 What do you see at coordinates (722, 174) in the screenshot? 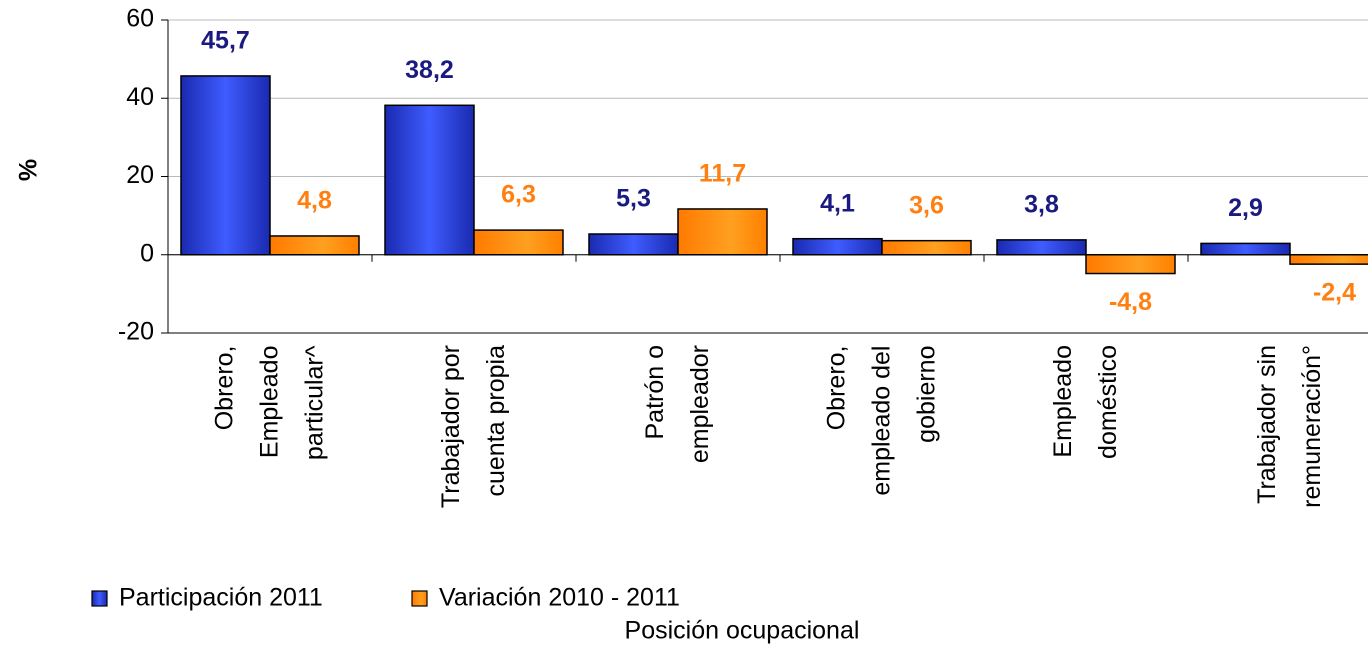
I see `data-label: 11,7` at bounding box center [722, 174].